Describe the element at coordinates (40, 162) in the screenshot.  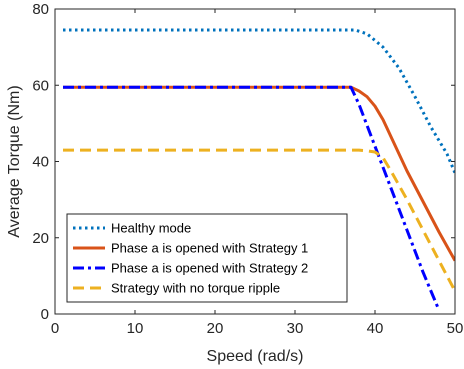
I see `y-tick-label: 40` at that location.